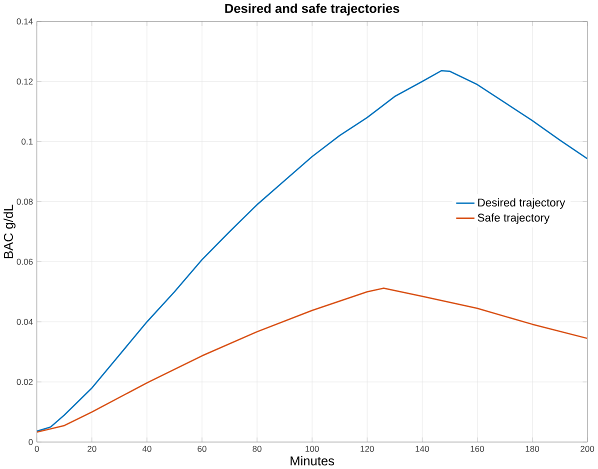 This screenshot has height=469, width=598. Describe the element at coordinates (24, 201) in the screenshot. I see `y-tick-label: 0.08` at that location.